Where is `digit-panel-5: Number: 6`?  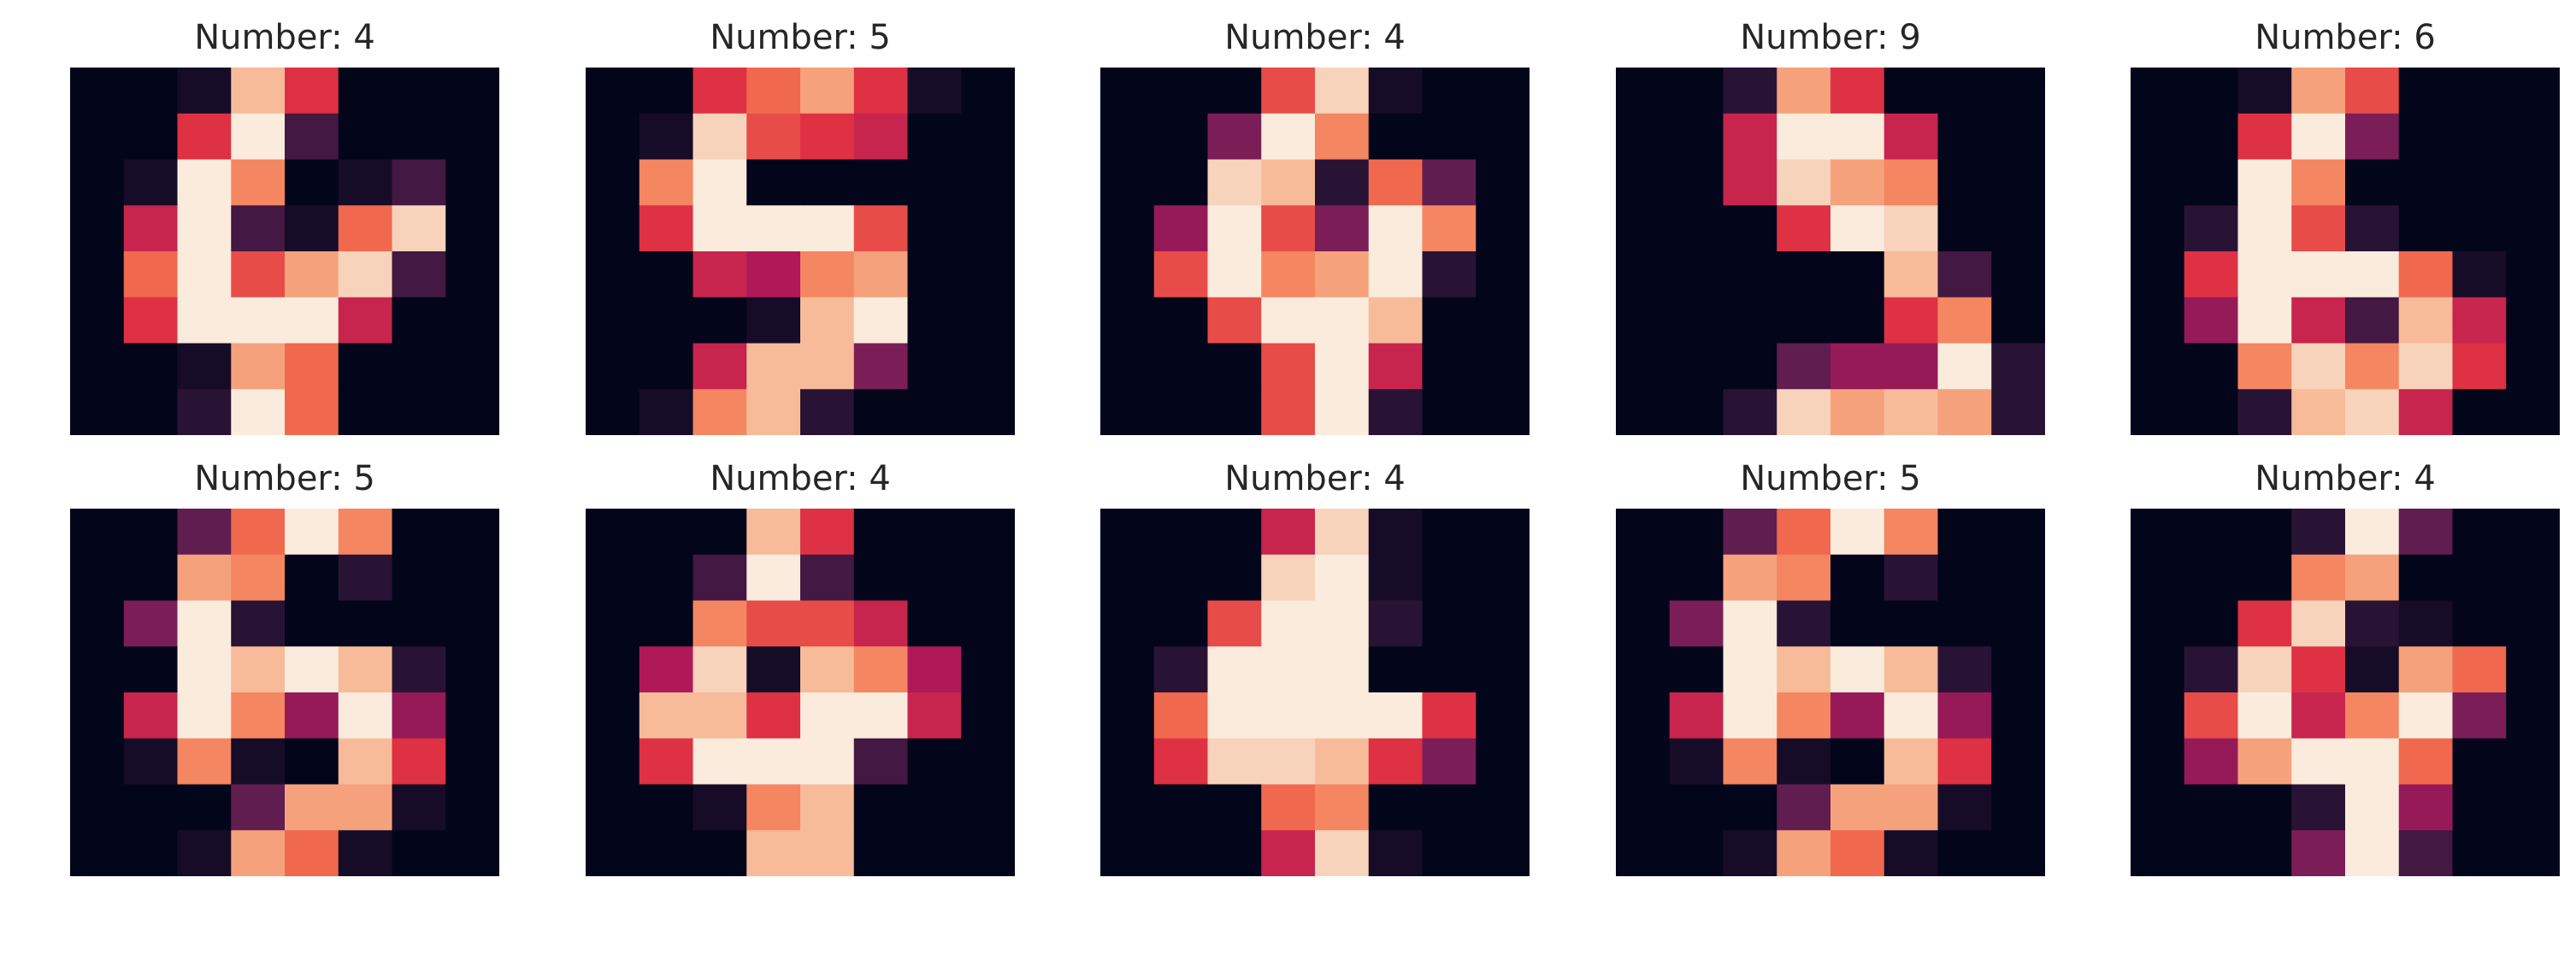 digit-panel-5: Number: 6 is located at coordinates (2345, 232).